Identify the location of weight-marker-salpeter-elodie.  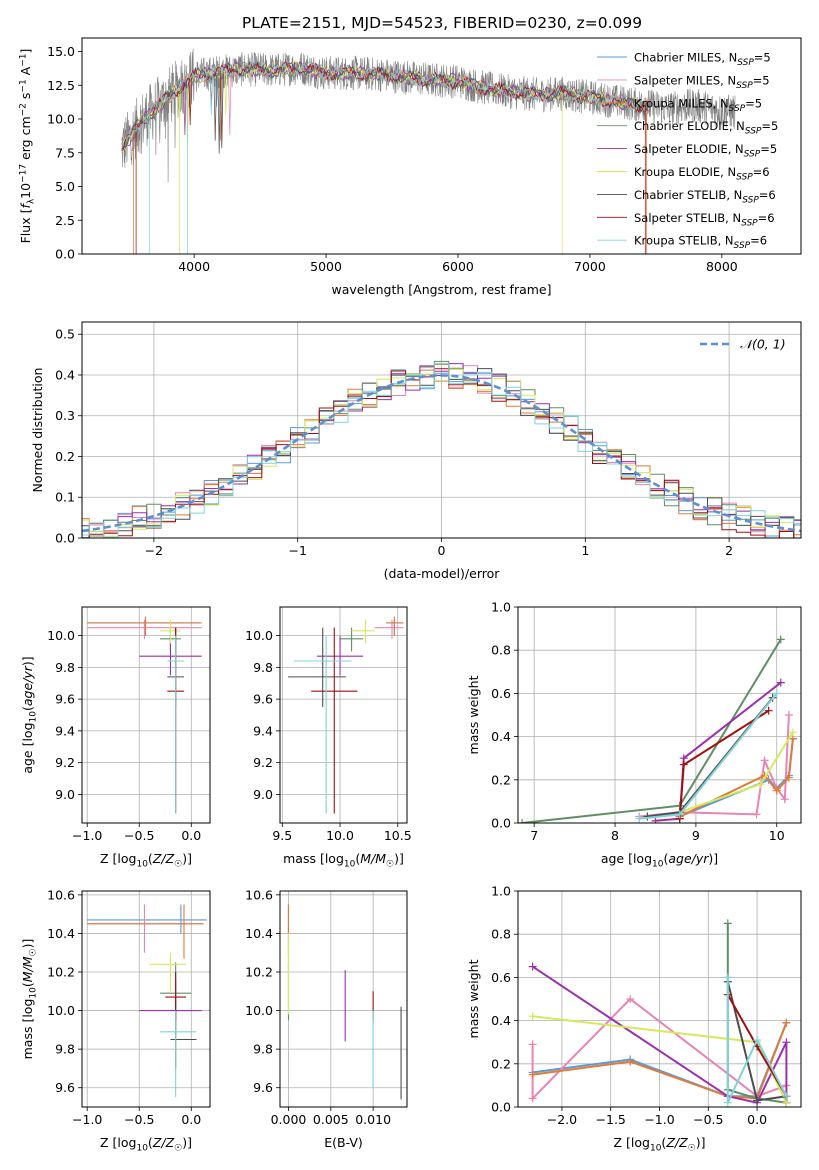
(655, 819).